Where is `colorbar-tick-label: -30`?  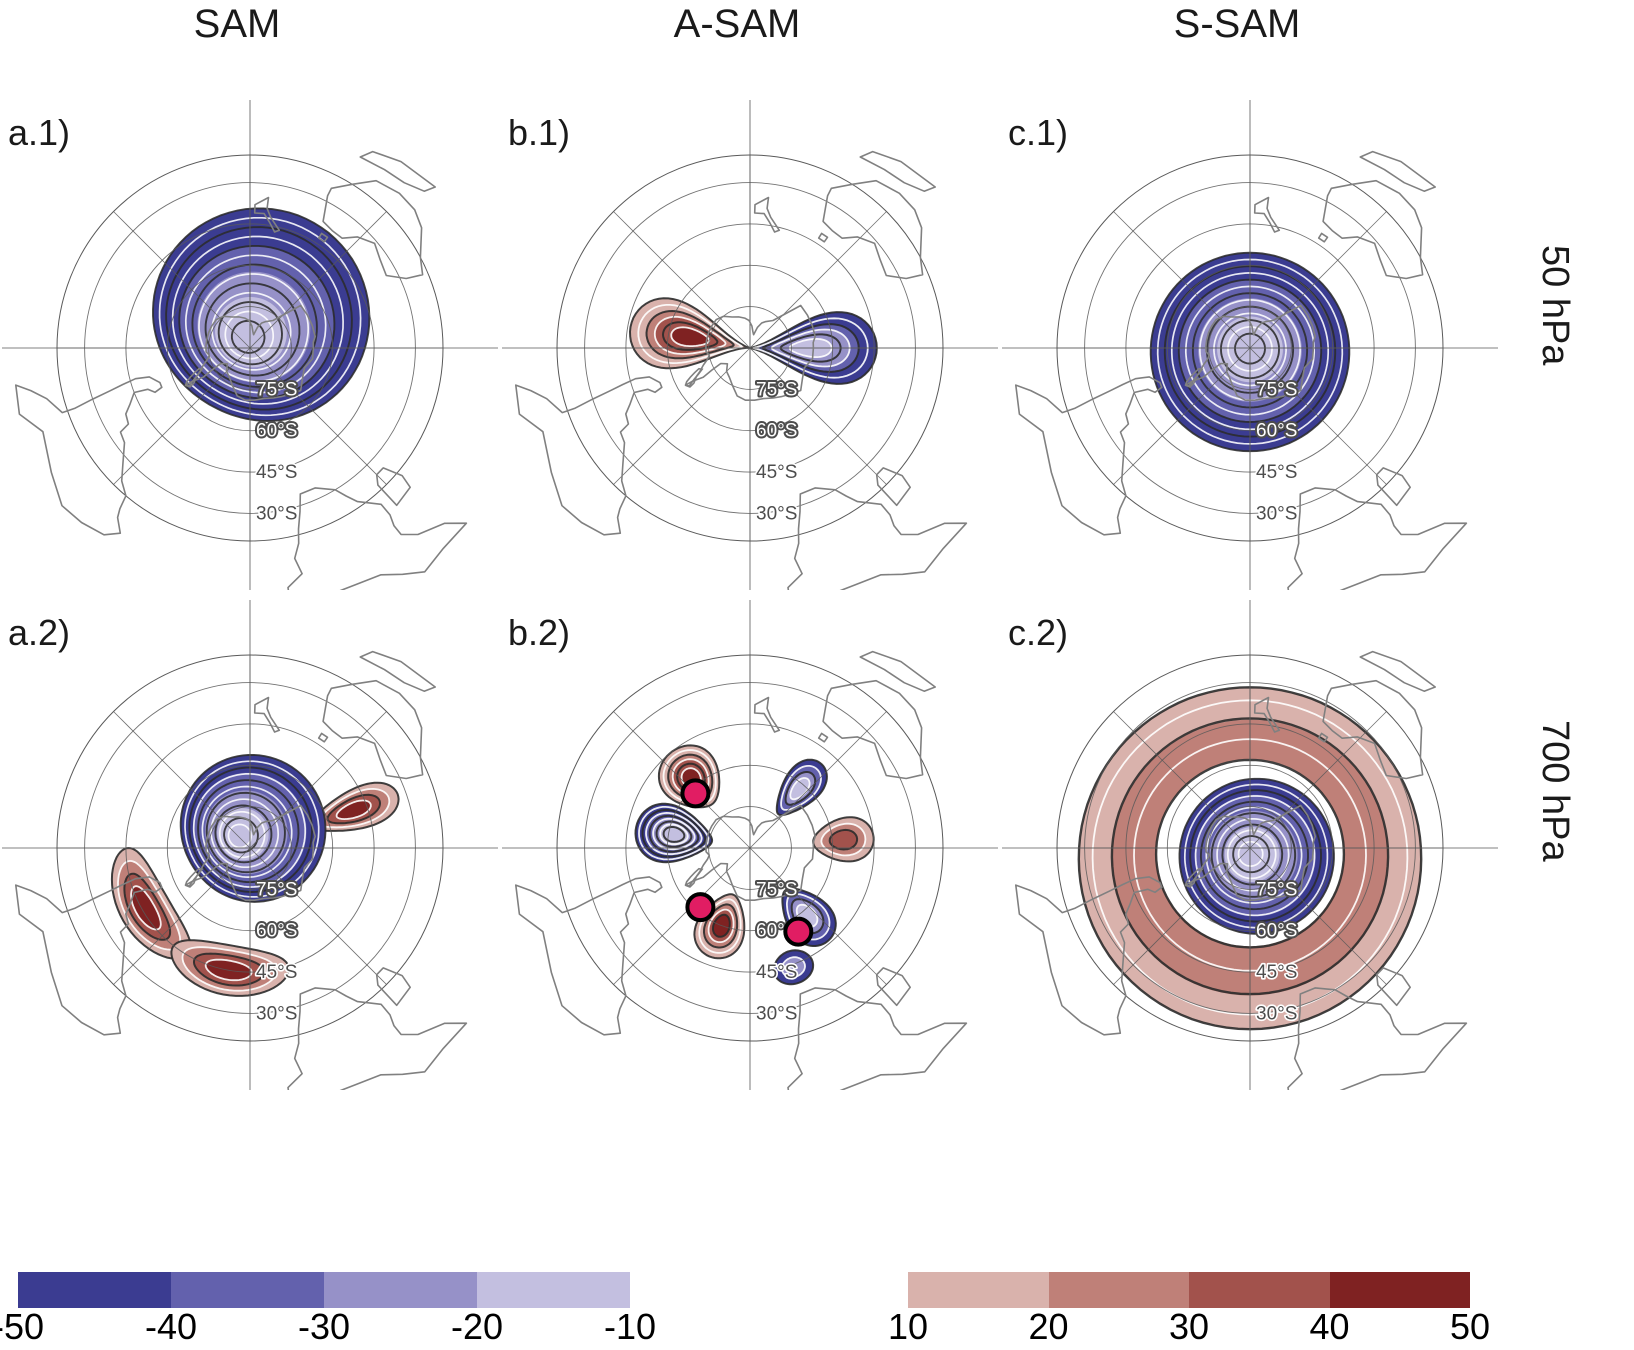 colorbar-tick-label: -30 is located at coordinates (324, 1326).